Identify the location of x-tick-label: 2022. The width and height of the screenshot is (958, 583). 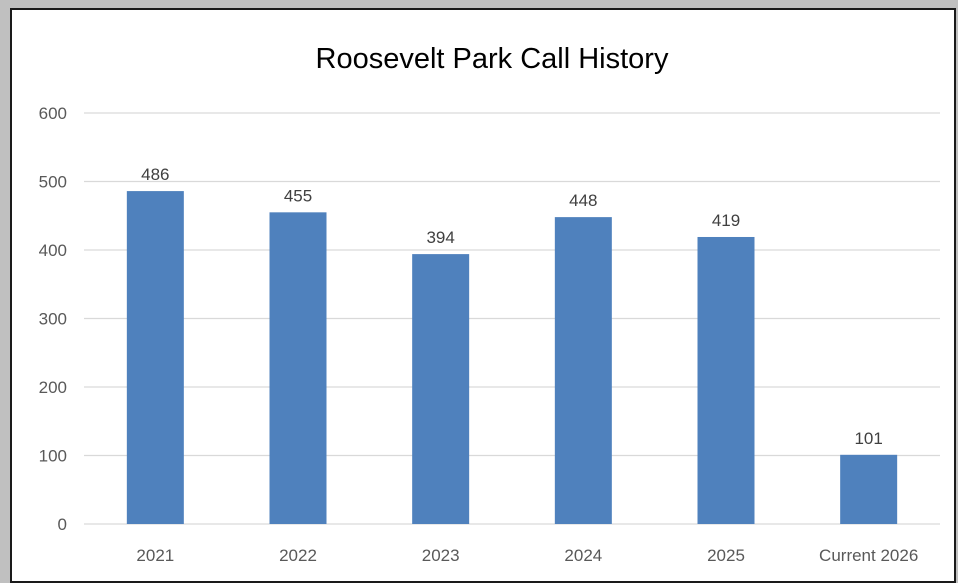
(298, 555).